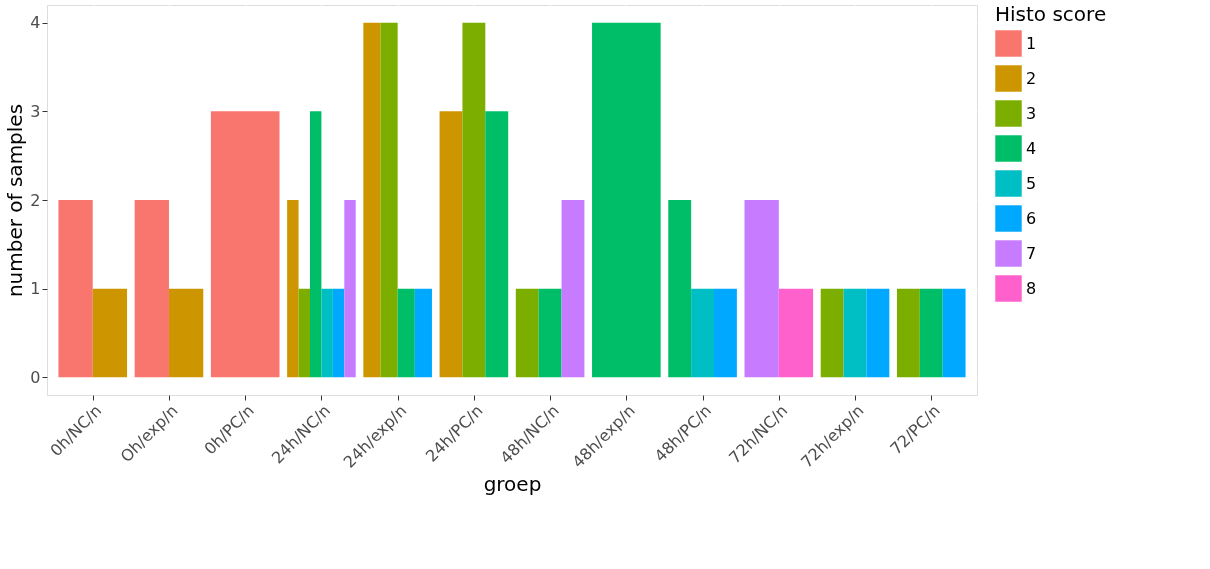 This screenshot has width=1210, height=569. What do you see at coordinates (1031, 253) in the screenshot?
I see `legend-label: 7` at bounding box center [1031, 253].